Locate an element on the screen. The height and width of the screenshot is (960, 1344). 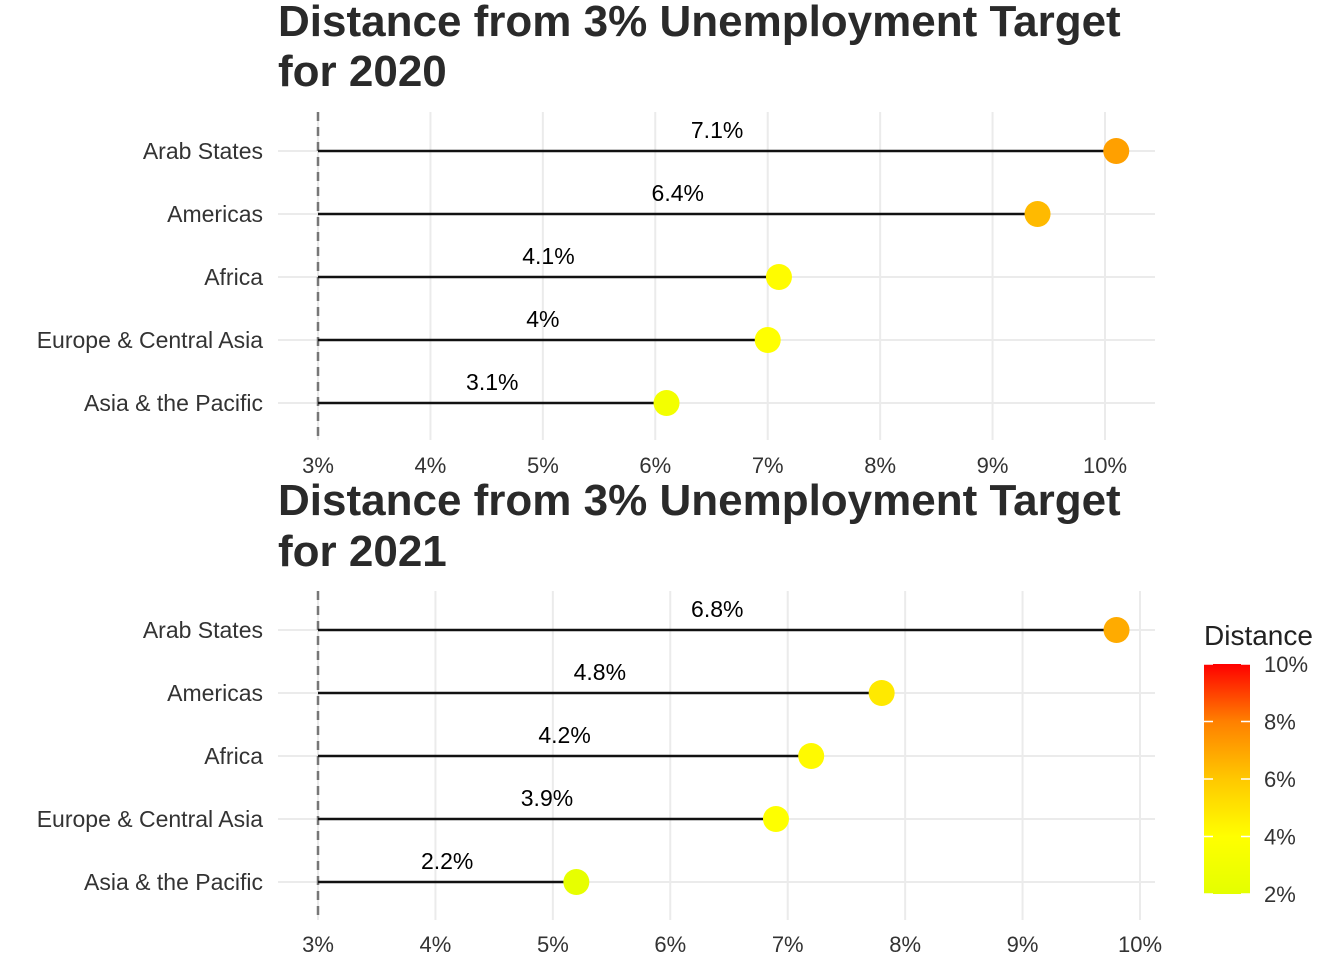
chart-title-line: for 2020 is located at coordinates (362, 71).